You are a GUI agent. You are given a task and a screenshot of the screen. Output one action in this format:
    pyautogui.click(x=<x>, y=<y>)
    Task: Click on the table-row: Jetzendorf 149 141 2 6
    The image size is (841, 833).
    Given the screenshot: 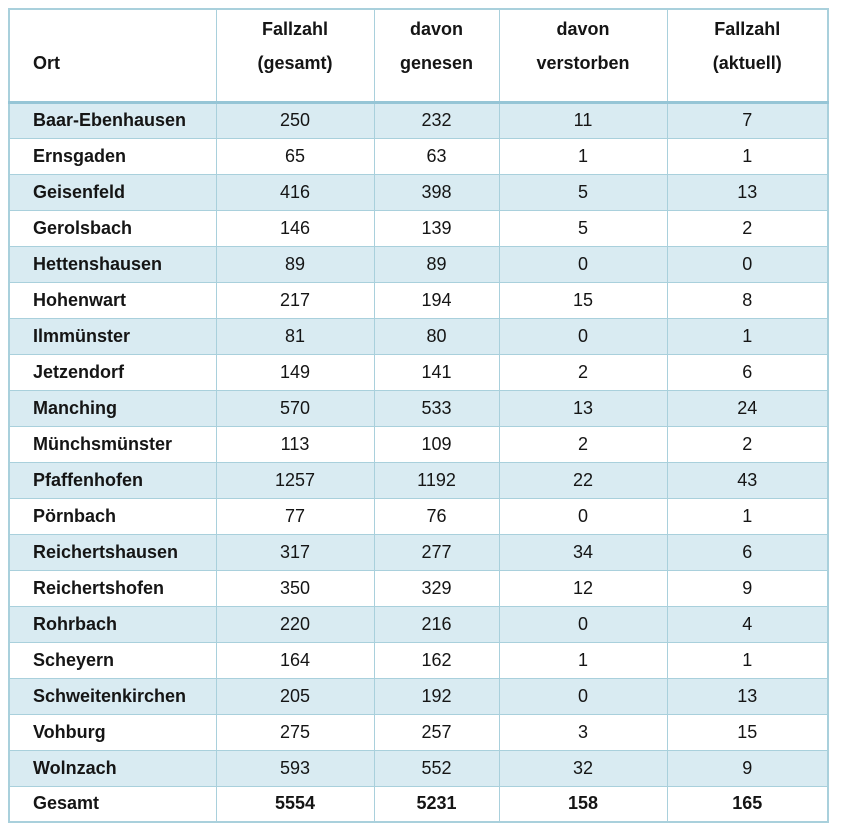 What is the action you would take?
    pyautogui.click(x=418, y=372)
    